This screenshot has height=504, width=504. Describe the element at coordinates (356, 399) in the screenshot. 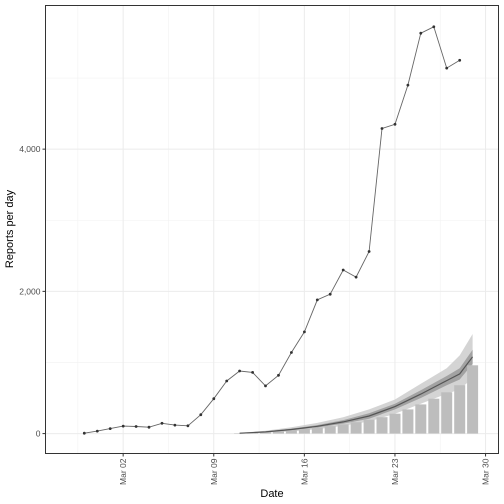

I see `bar-series` at that location.